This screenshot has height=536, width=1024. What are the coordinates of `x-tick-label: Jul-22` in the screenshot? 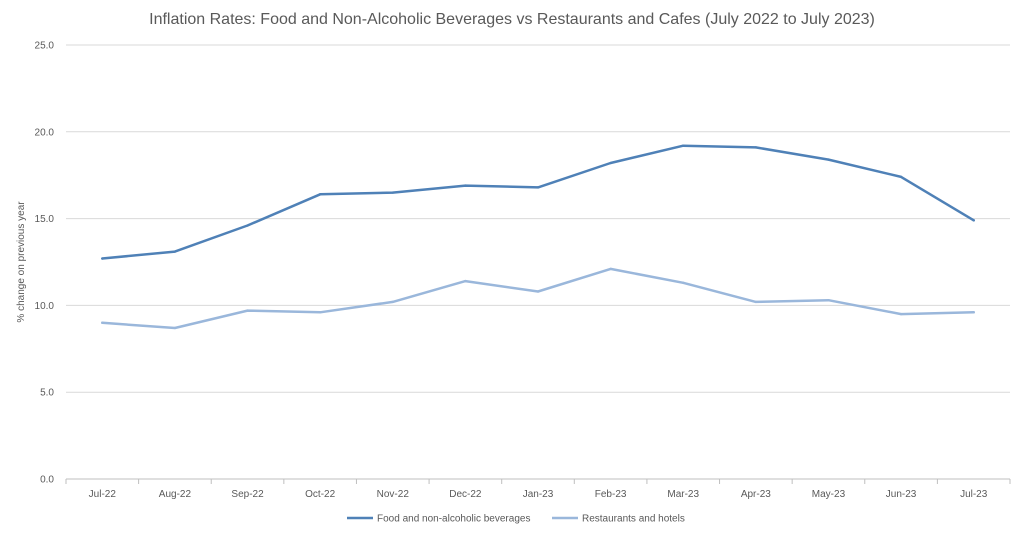 It's located at (103, 494).